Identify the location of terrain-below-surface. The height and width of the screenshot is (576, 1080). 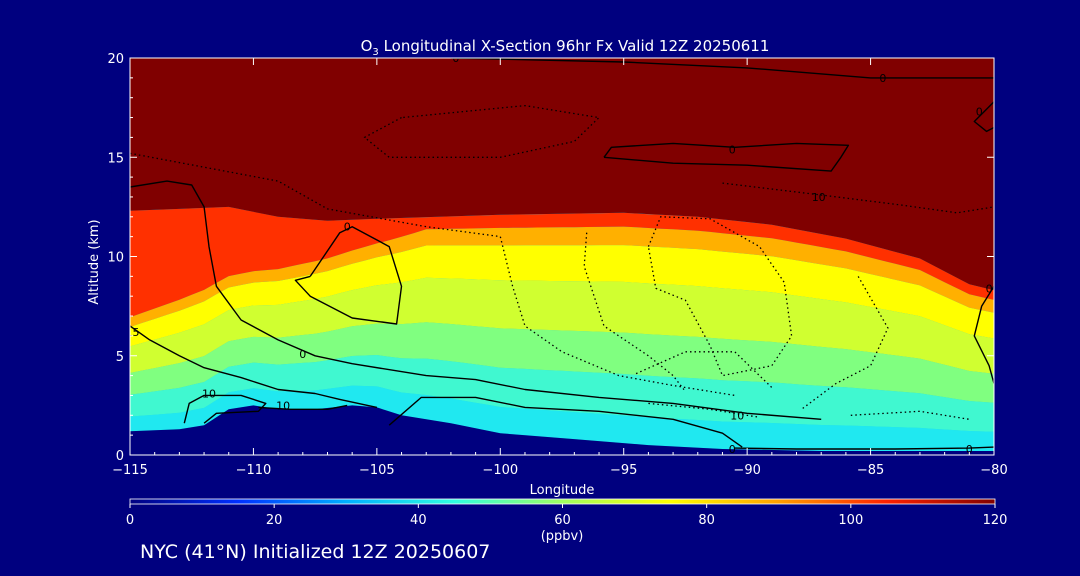
(562, 430).